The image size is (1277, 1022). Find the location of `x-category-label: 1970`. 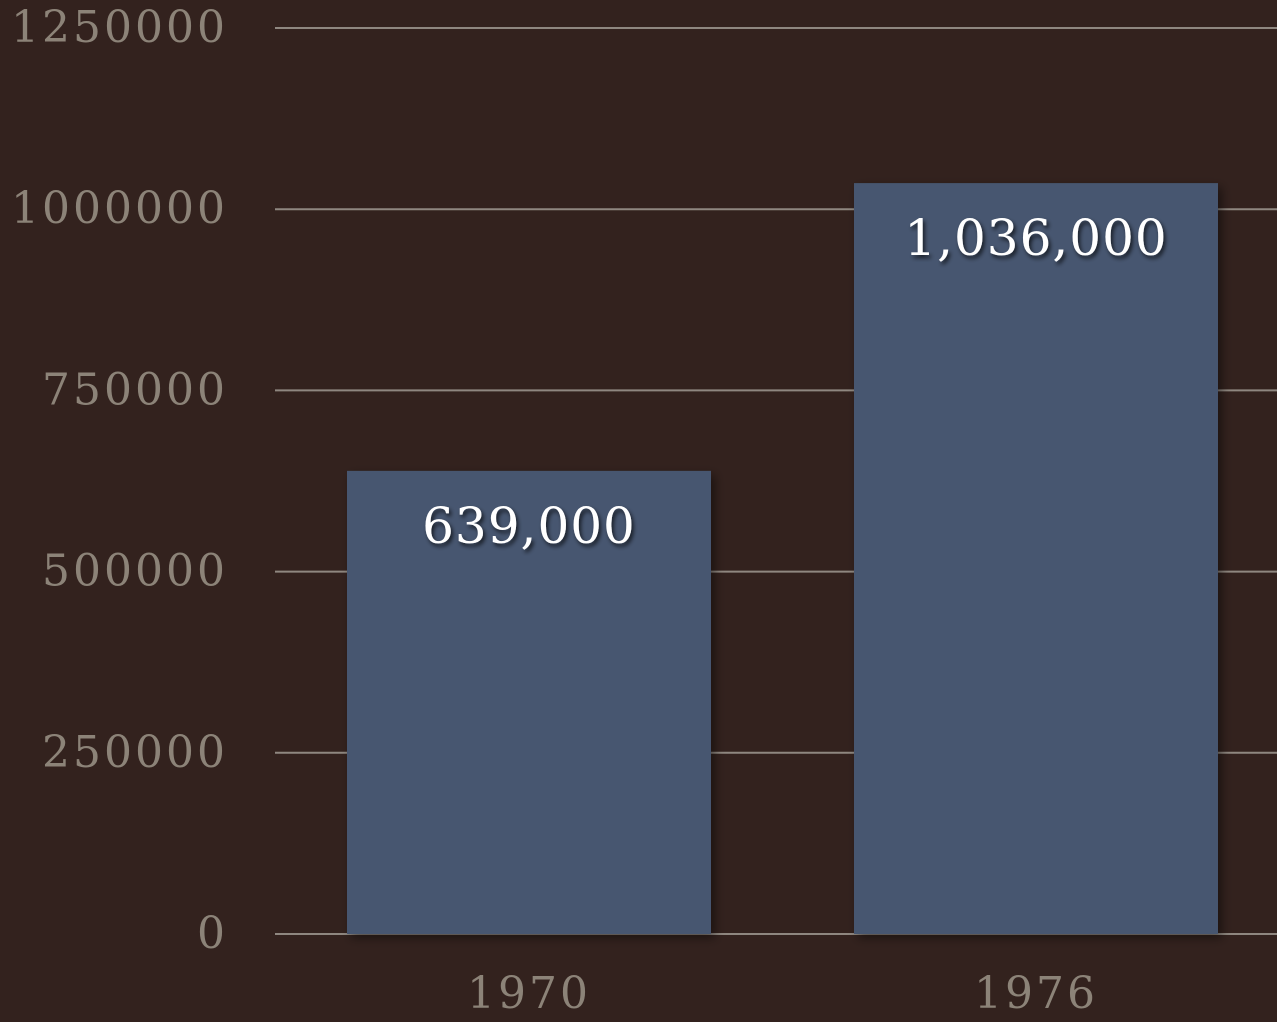

x-category-label: 1970 is located at coordinates (529, 992).